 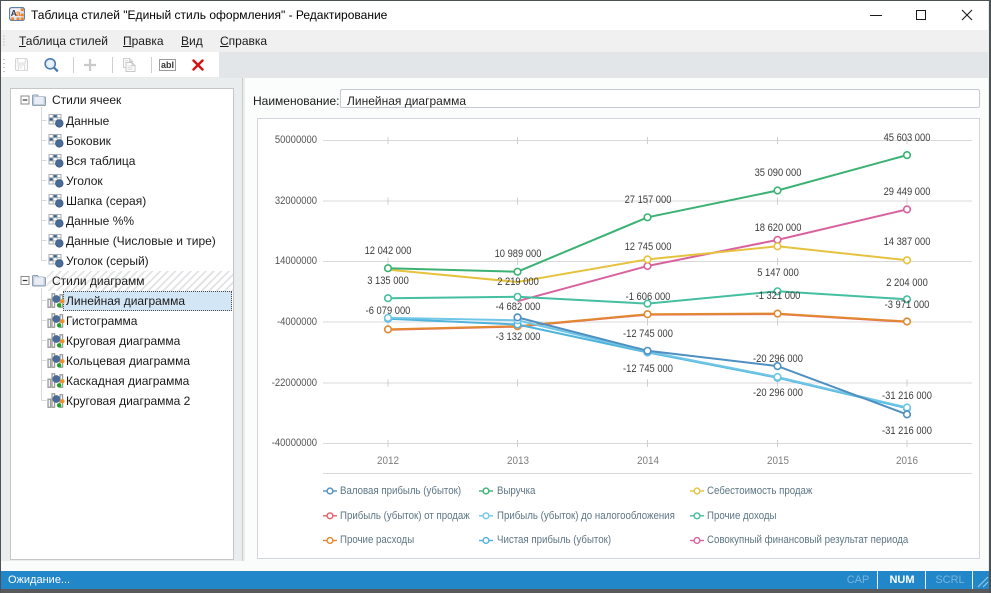 What do you see at coordinates (14, 13) in the screenshot?
I see `svg-text: A` at bounding box center [14, 13].